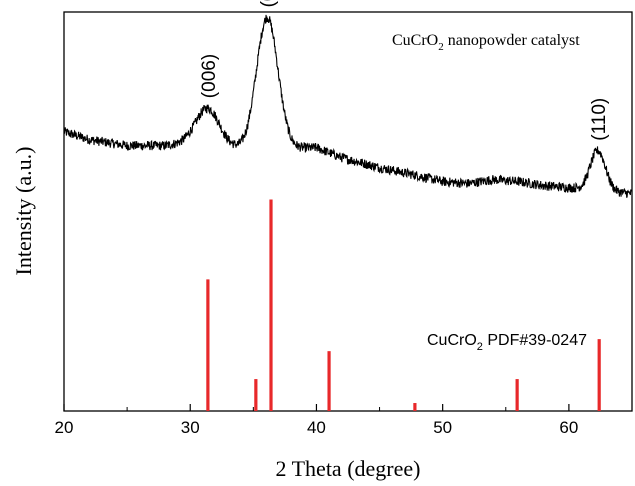  Describe the element at coordinates (190, 427) in the screenshot. I see `x-tick-label: 30` at that location.